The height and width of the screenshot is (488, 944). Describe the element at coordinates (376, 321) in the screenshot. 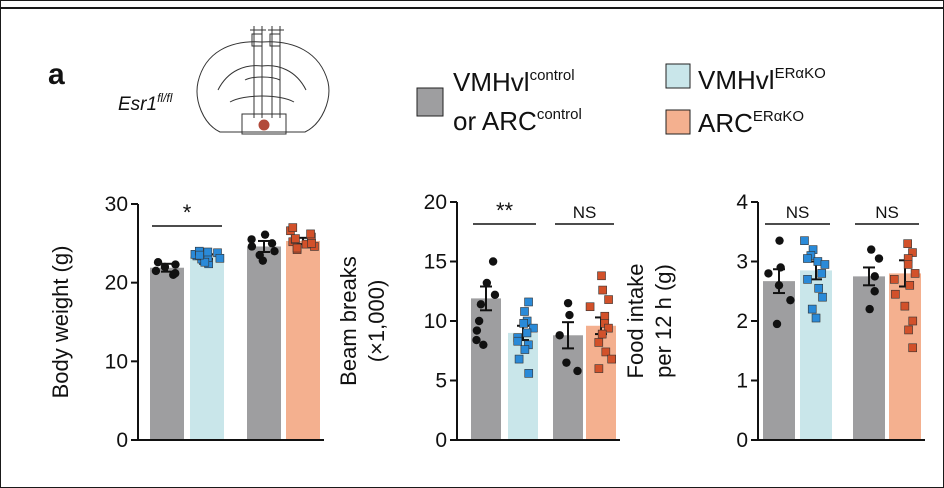

I see `y-axis-title-line: (×1,000)` at that location.